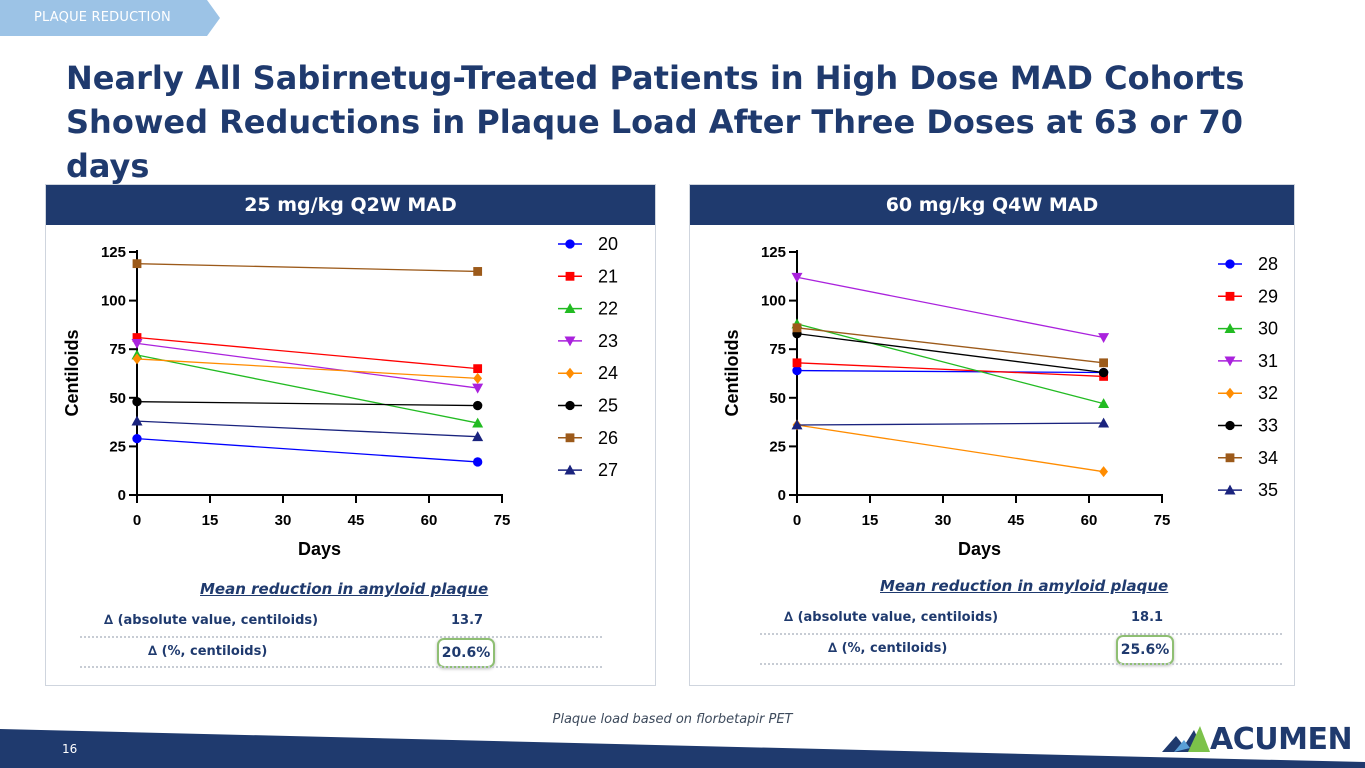 This screenshot has width=1365, height=768. I want to click on pct-value-highlight: 25.6%, so click(1145, 650).